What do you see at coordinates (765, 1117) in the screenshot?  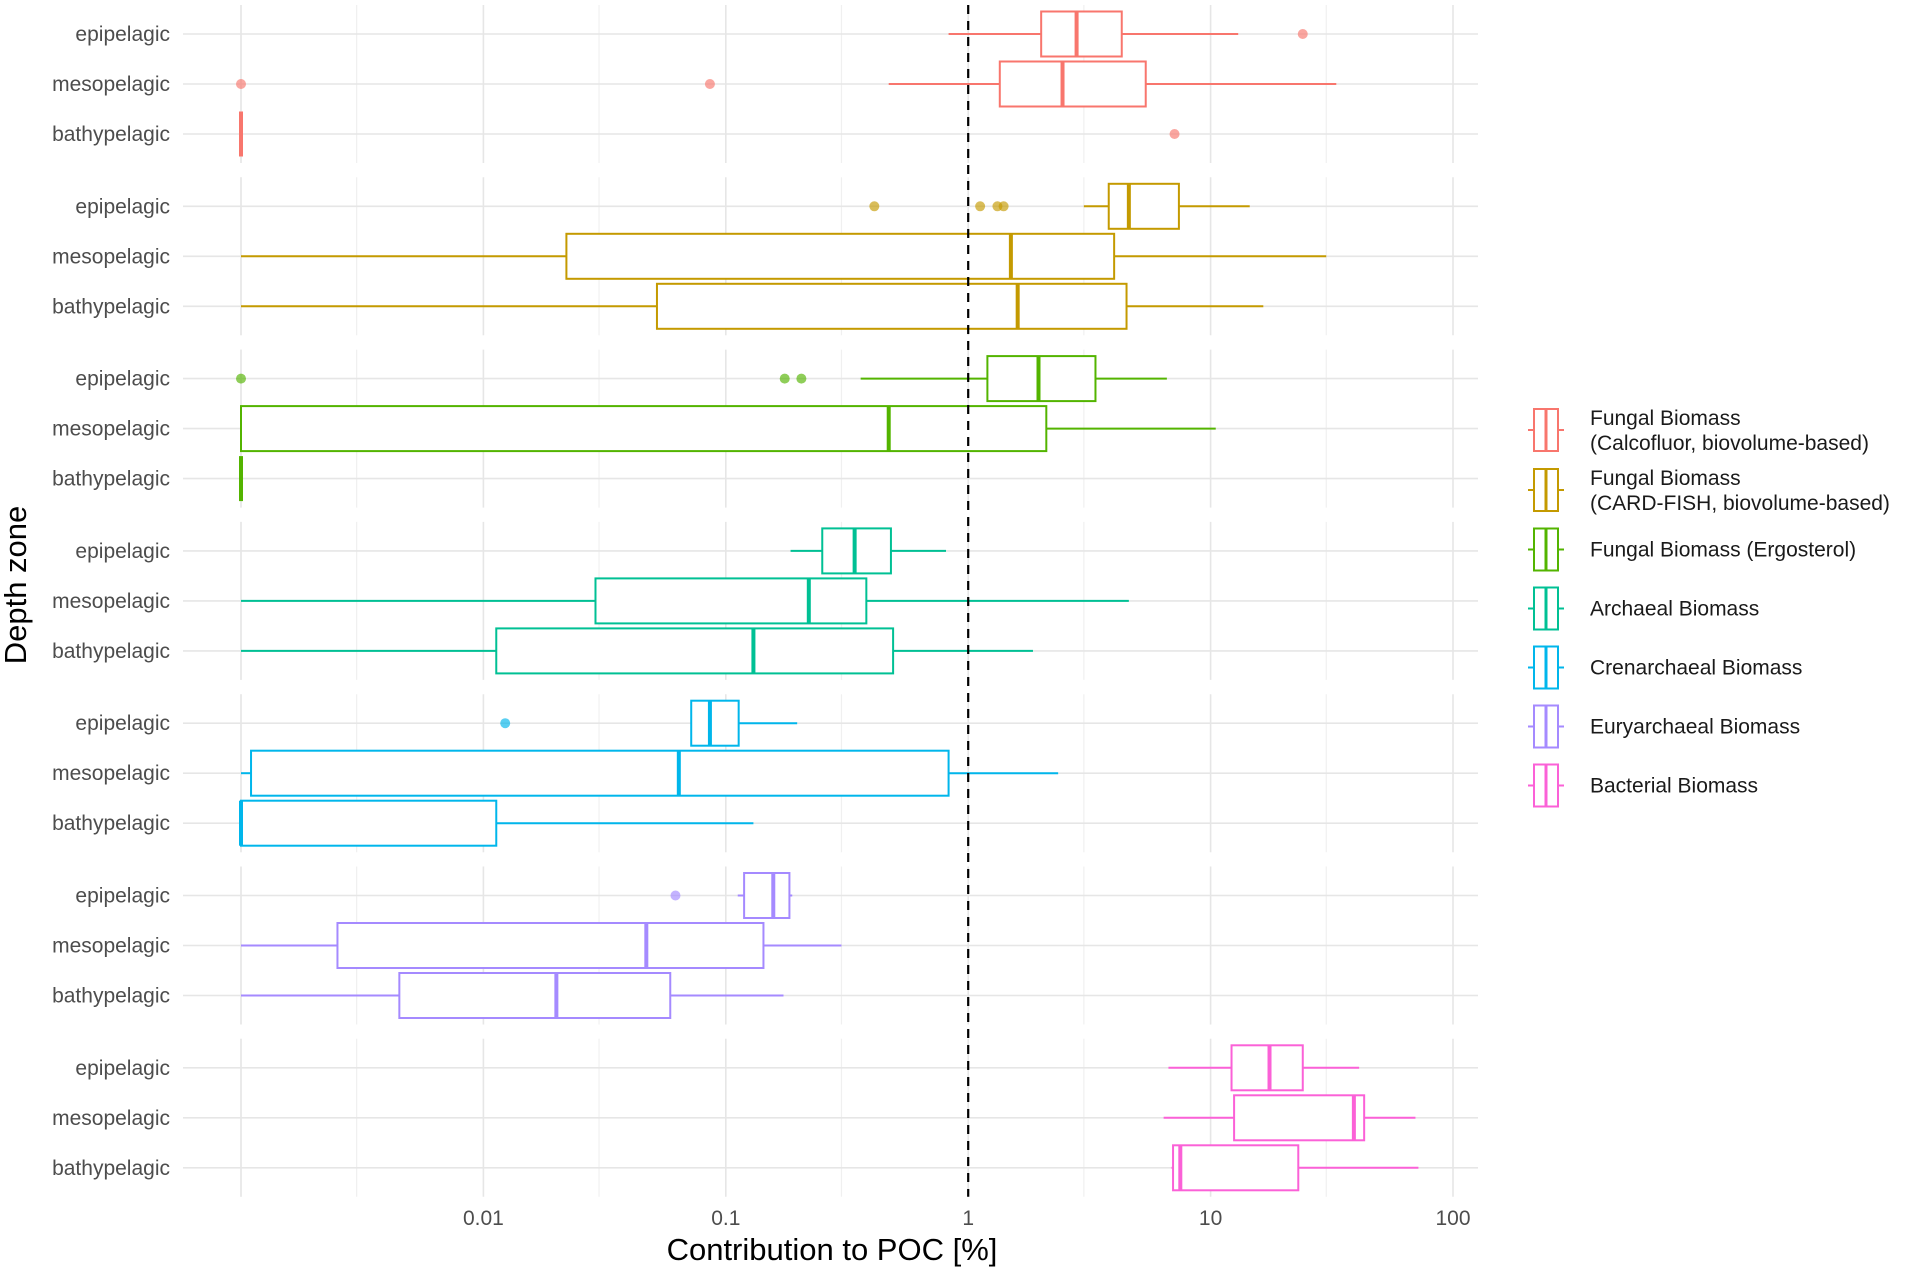 I see `panel-6: epipelagic mesopelagic bathypelagic` at bounding box center [765, 1117].